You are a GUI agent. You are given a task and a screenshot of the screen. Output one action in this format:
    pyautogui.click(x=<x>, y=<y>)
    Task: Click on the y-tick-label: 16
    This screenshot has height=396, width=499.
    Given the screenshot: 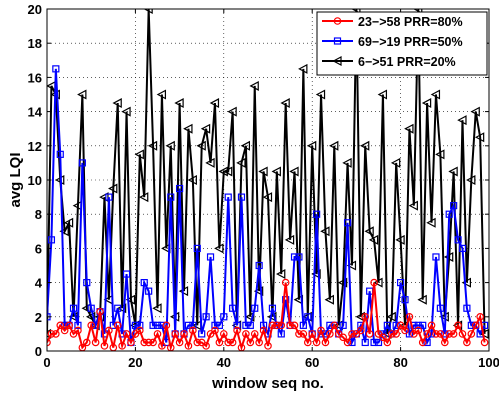 What is the action you would take?
    pyautogui.click(x=35, y=77)
    